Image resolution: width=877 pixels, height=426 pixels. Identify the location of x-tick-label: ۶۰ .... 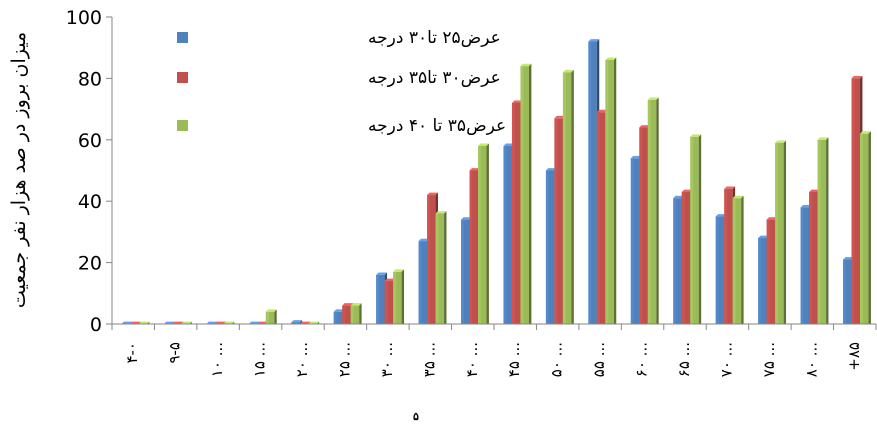
(642, 359).